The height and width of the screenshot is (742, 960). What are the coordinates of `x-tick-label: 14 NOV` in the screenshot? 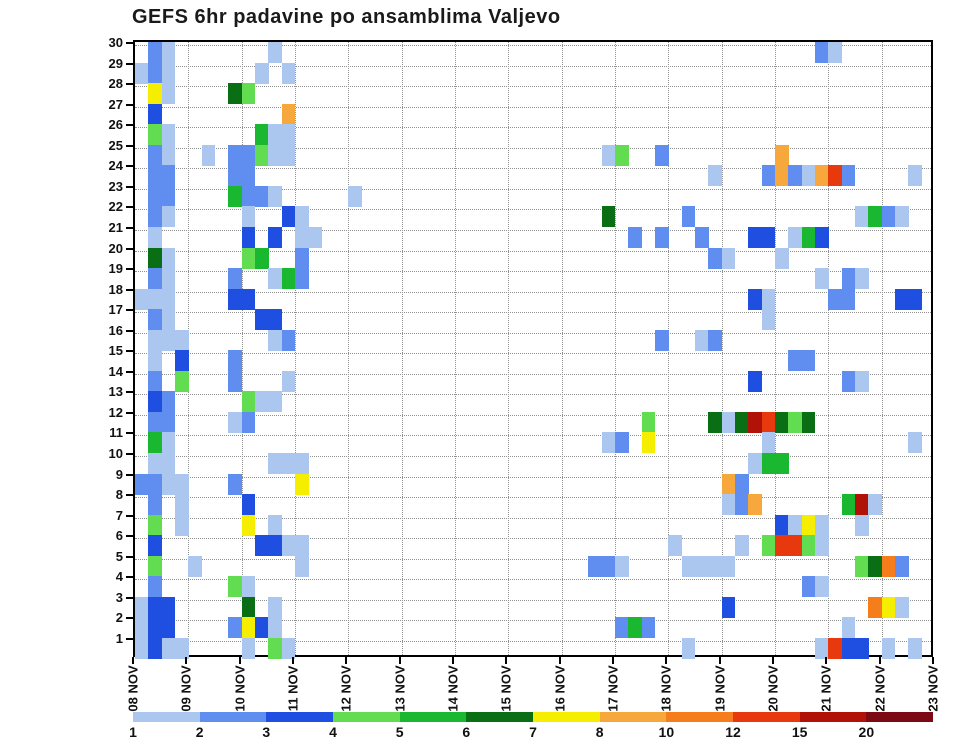 It's located at (453, 688).